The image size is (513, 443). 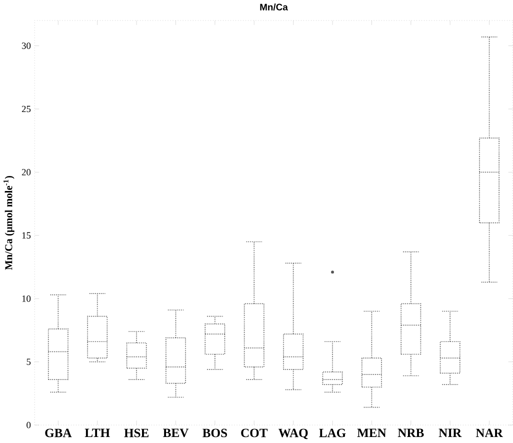 I want to click on x-tick-label: HSE, so click(x=136, y=433).